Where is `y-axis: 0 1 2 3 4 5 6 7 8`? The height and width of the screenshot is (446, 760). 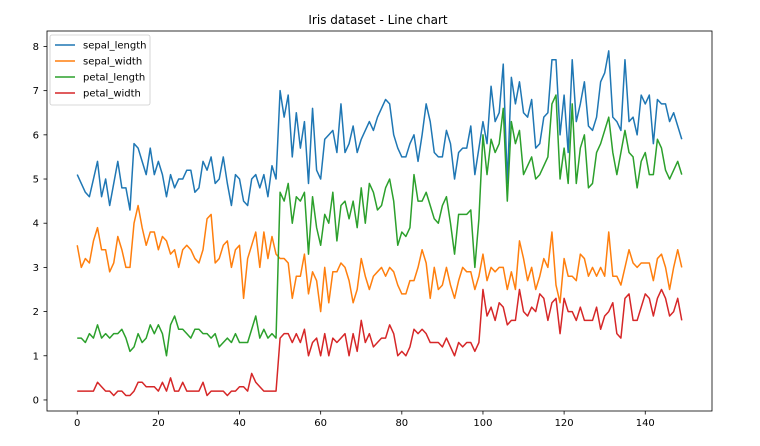
y-axis: 0 1 2 3 4 5 6 7 8 is located at coordinates (40, 224).